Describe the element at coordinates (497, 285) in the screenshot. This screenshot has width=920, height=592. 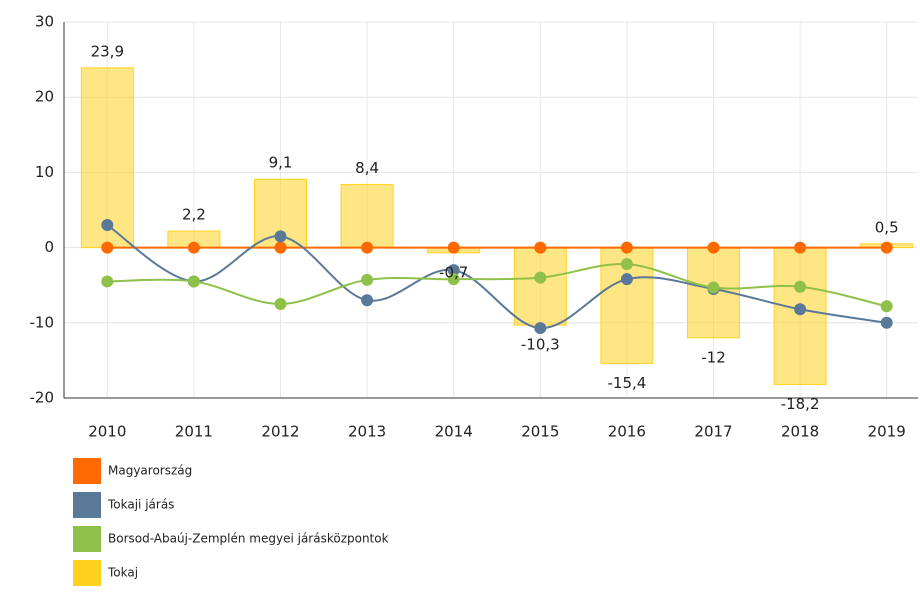
I see `line` at that location.